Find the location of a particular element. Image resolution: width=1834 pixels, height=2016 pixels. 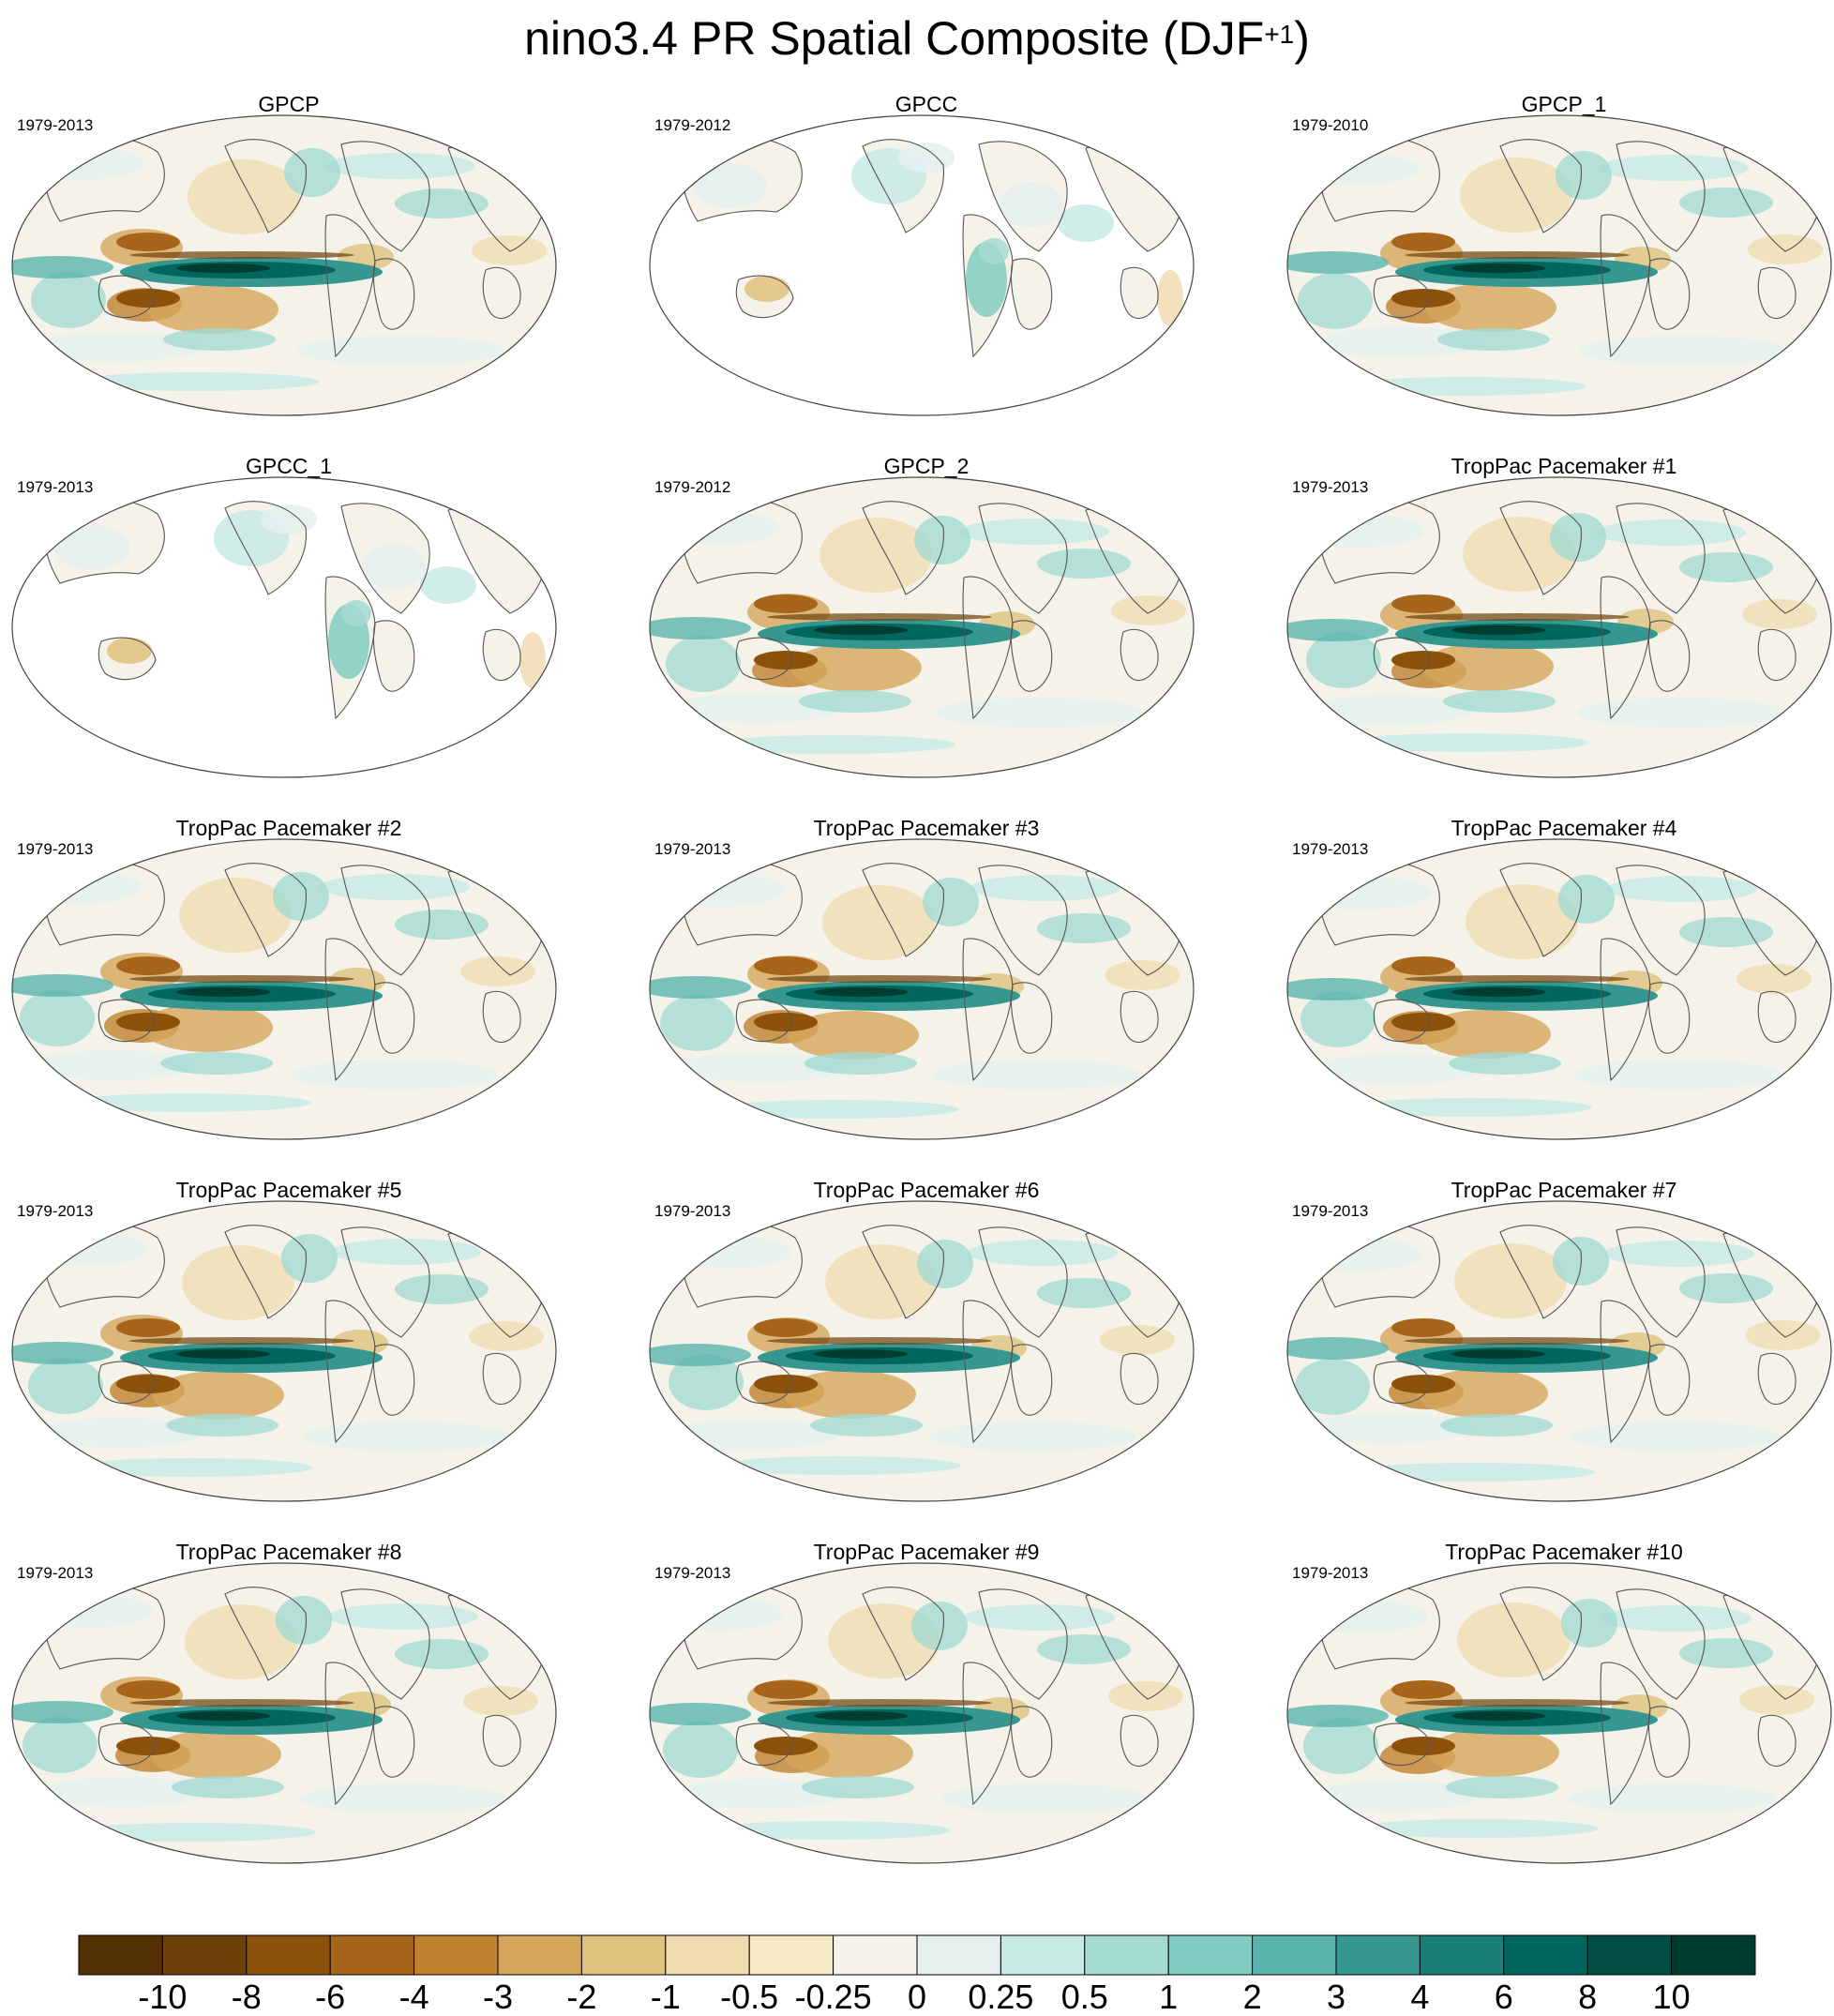

map-panel: TropPac Pacemaker #4 1979-2013 is located at coordinates (1558, 995).